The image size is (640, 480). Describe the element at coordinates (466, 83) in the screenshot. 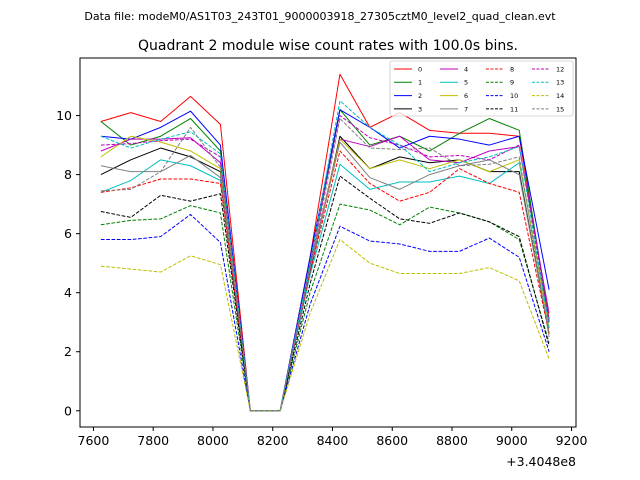

I see `legend-label-5: 5` at that location.